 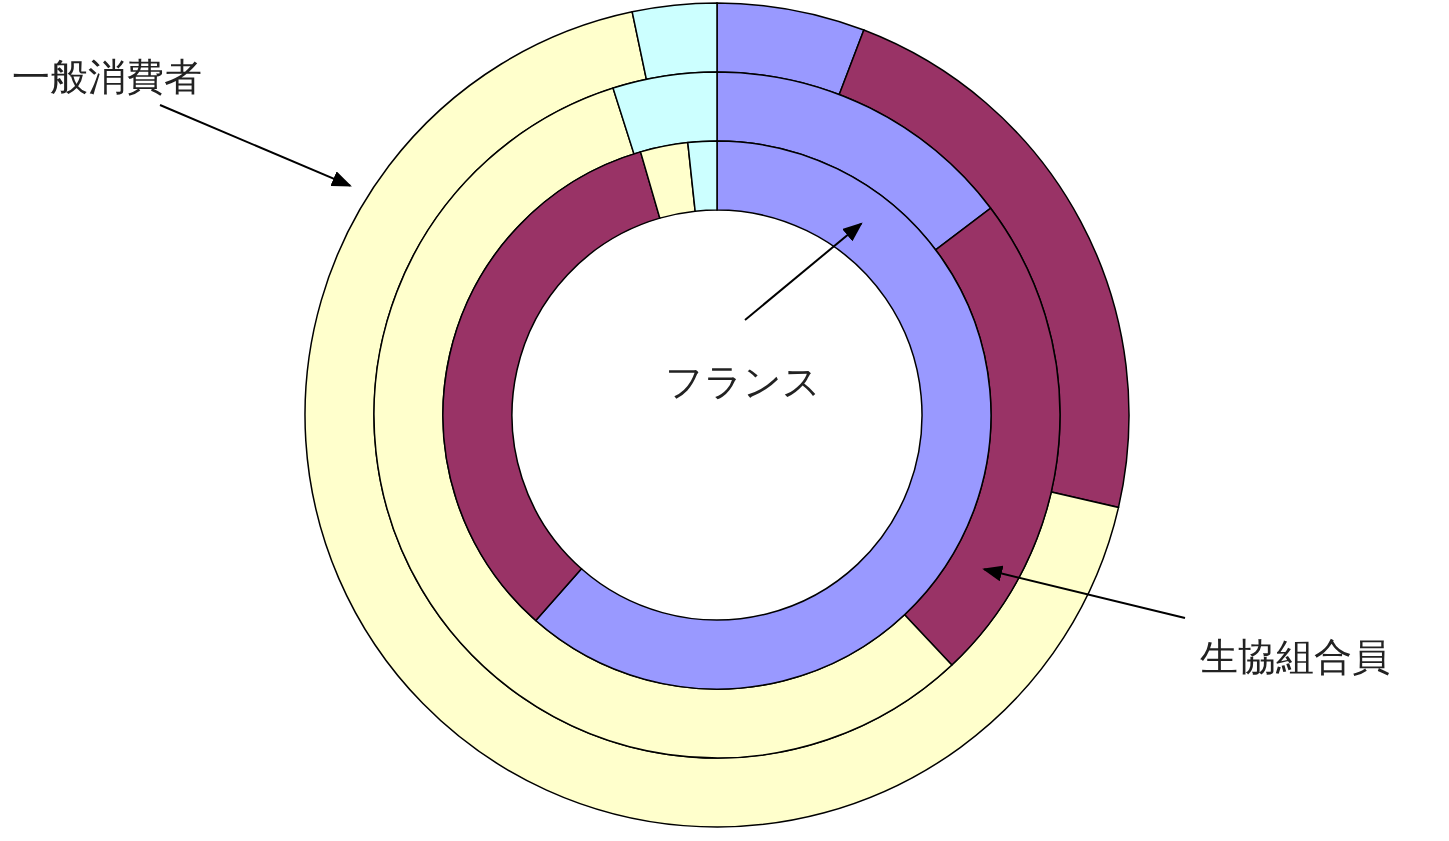 What do you see at coordinates (1295, 657) in the screenshot?
I see `slice-label: 生協組合員` at bounding box center [1295, 657].